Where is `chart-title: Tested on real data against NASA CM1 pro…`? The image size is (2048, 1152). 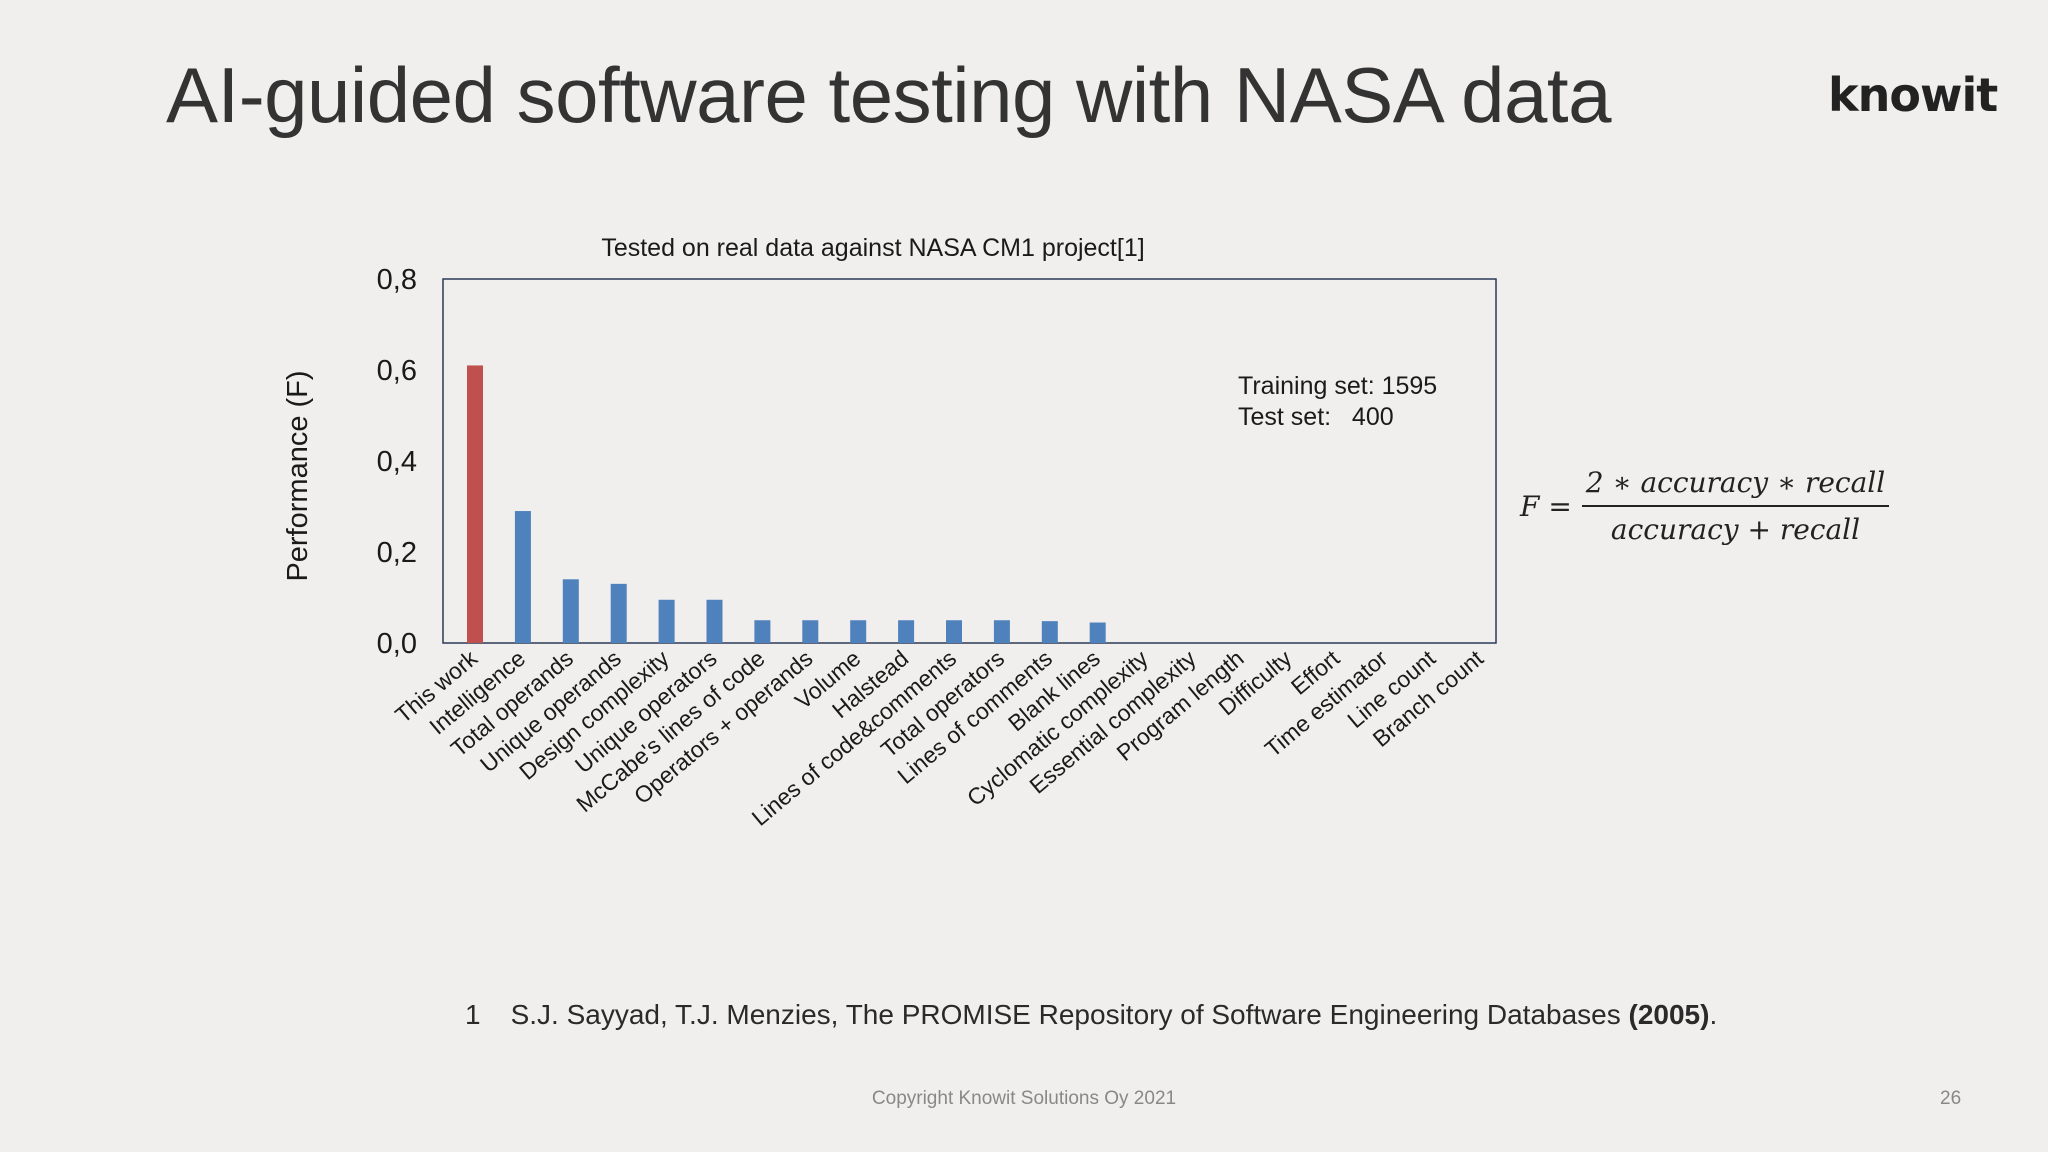
chart-title: Tested on real data against NASA CM1 pro… is located at coordinates (872, 248).